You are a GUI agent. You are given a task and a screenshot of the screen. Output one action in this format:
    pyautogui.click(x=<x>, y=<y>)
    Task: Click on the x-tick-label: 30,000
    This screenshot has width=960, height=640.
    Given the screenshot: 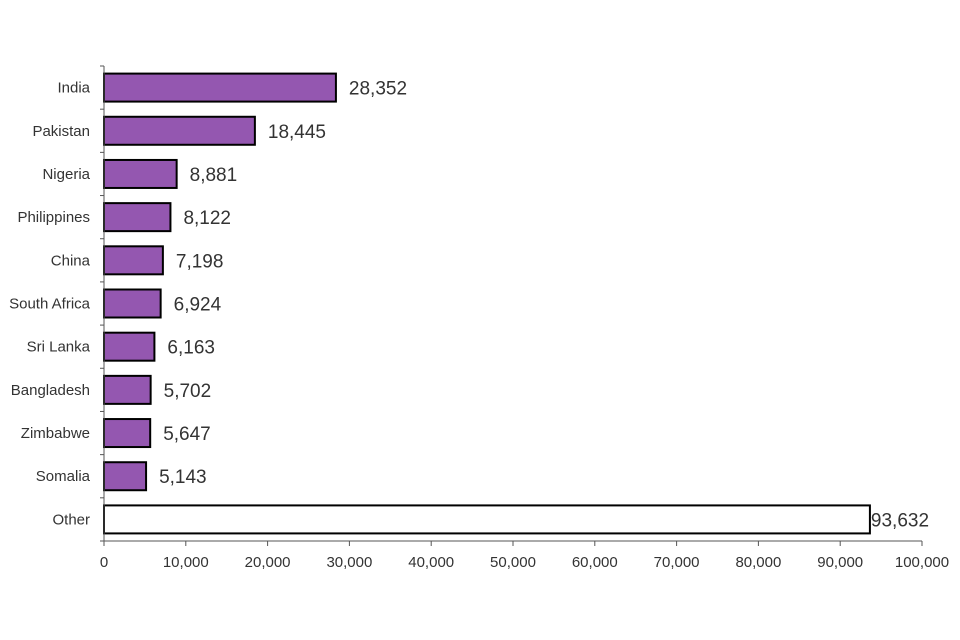 What is the action you would take?
    pyautogui.click(x=349, y=562)
    